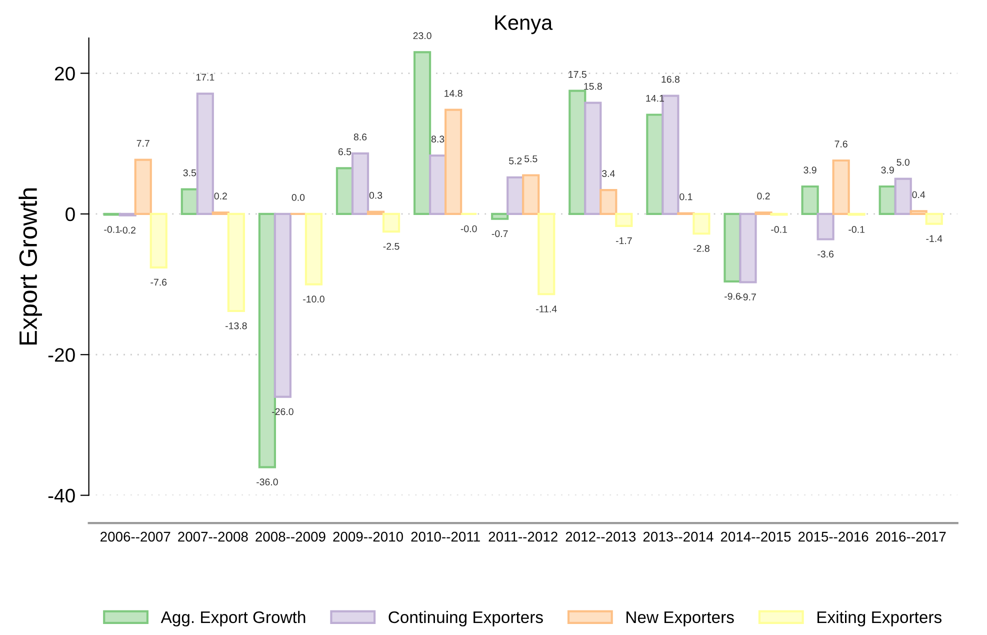 This screenshot has width=987, height=635. What do you see at coordinates (61, 355) in the screenshot?
I see `y-tick-label: -20` at bounding box center [61, 355].